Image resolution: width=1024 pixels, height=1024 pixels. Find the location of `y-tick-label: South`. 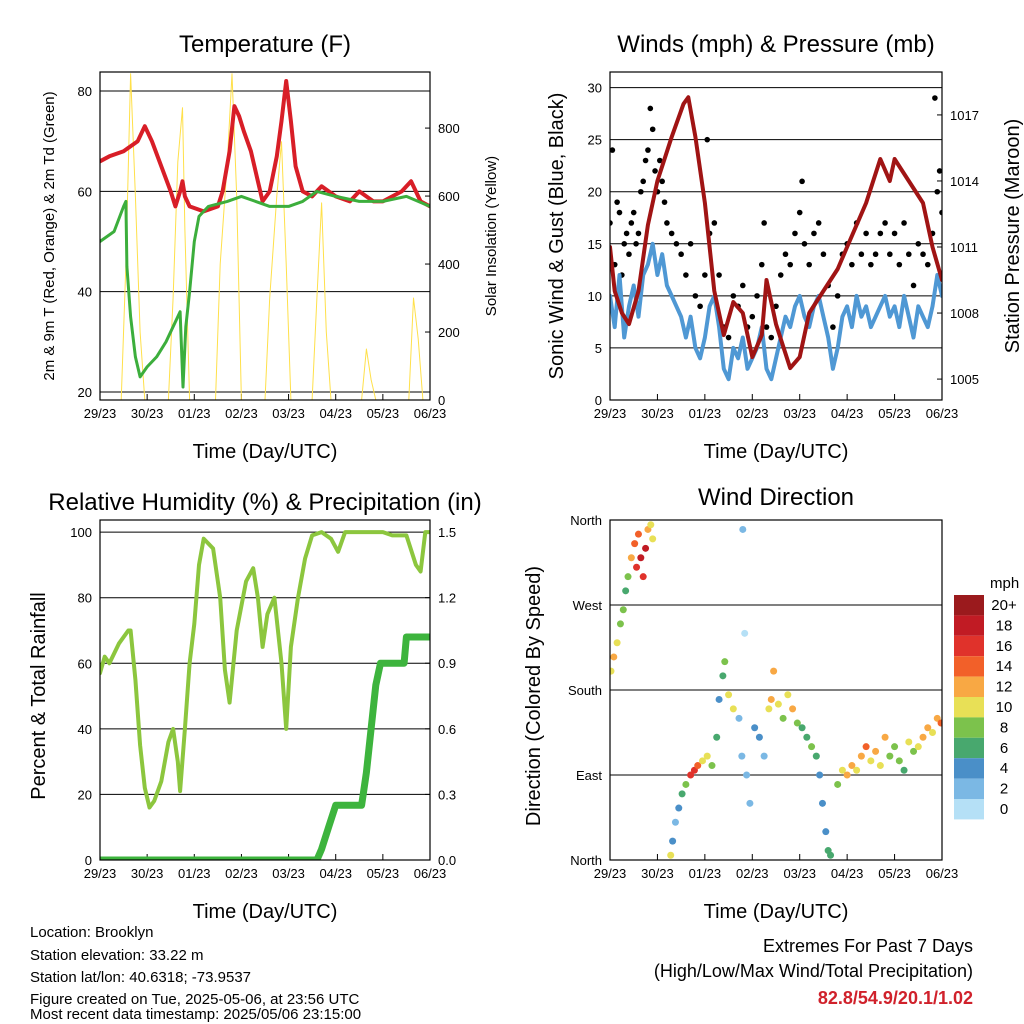

y-tick-label: South is located at coordinates (585, 690).